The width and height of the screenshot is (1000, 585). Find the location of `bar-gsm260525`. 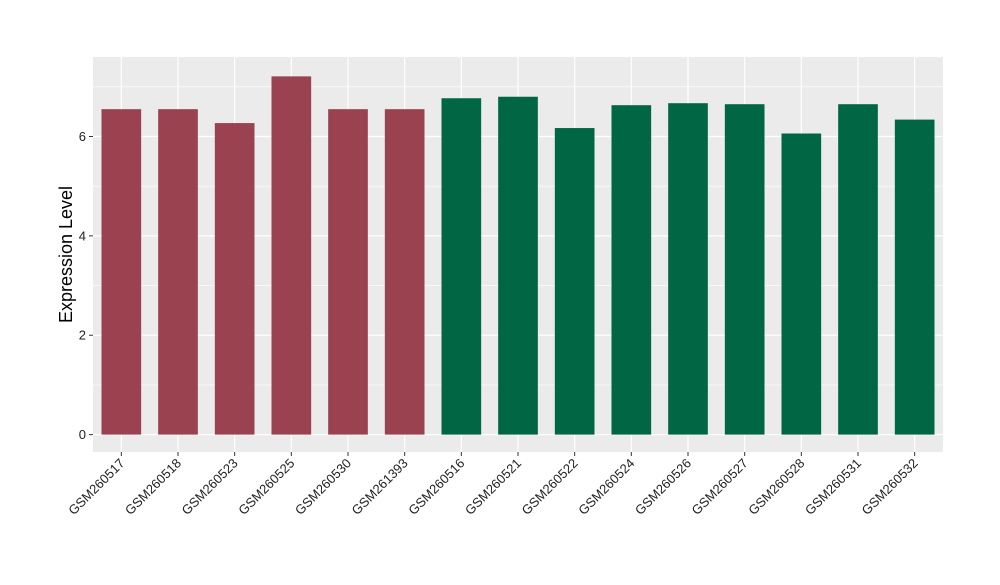

bar-gsm260525 is located at coordinates (291, 255).